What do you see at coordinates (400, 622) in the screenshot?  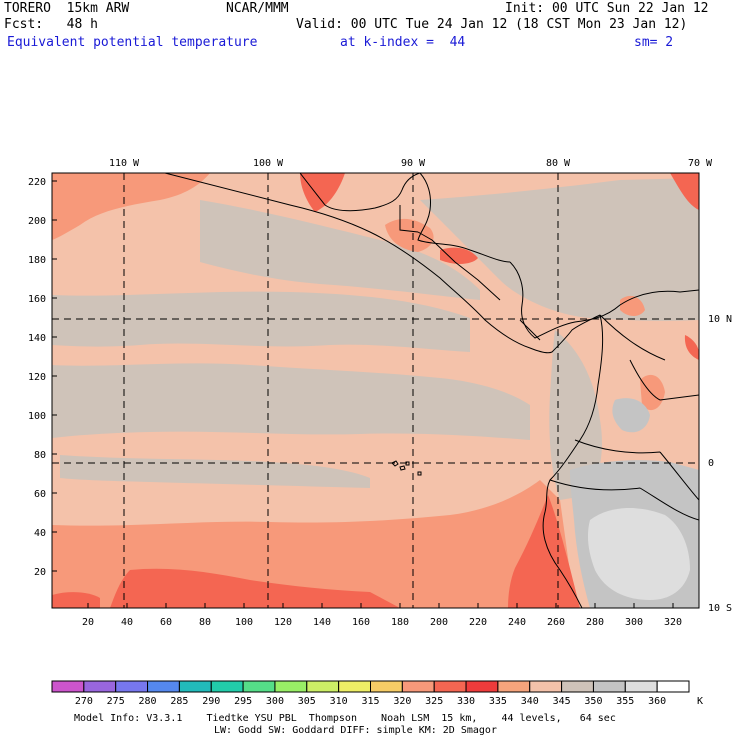 I see `x-tick-label: 180` at bounding box center [400, 622].